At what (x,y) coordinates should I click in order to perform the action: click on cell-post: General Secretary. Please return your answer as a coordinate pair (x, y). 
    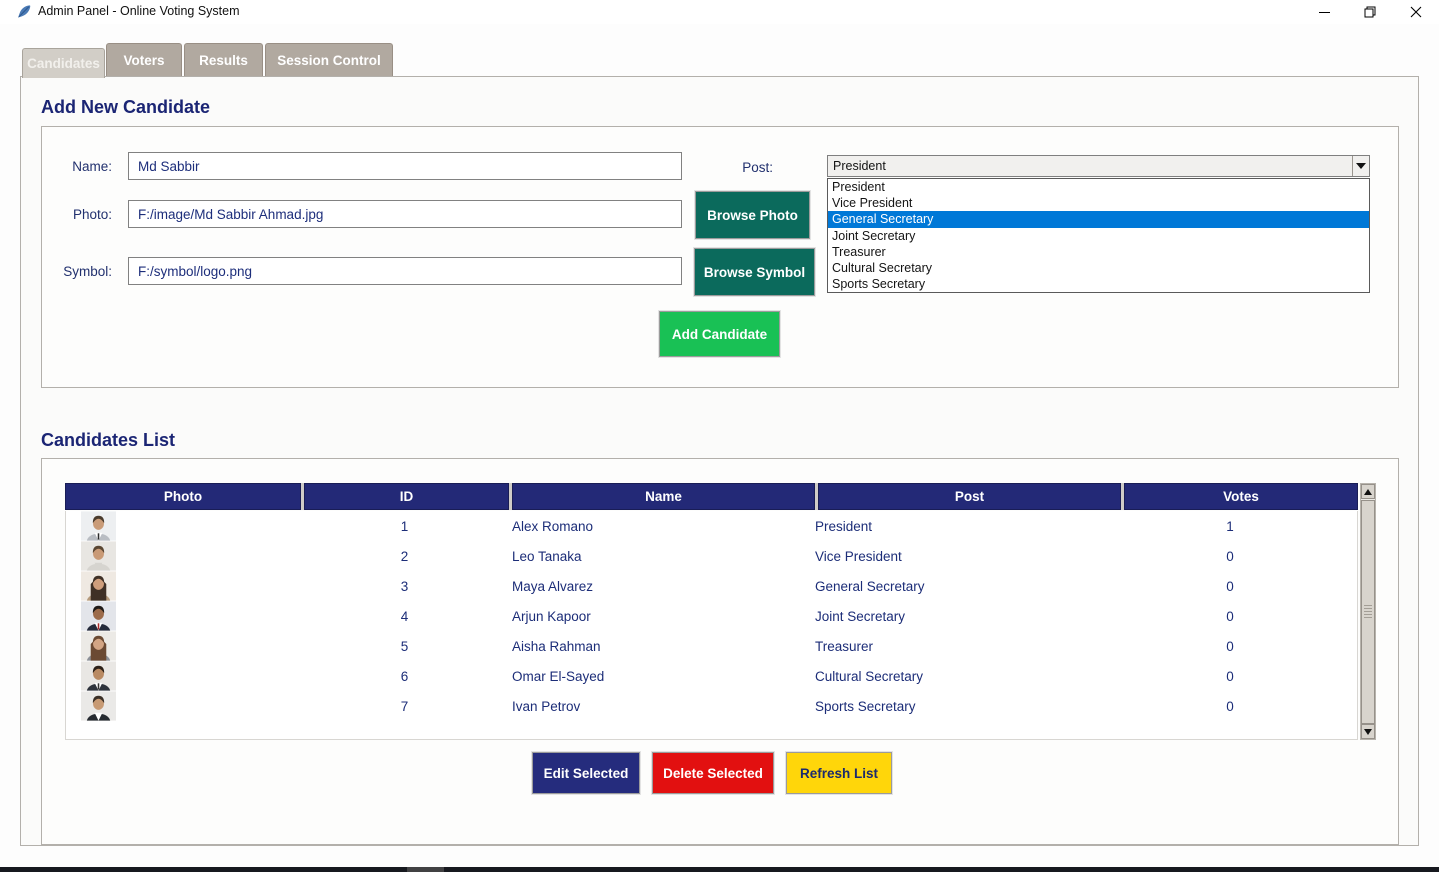
    Looking at the image, I should click on (870, 586).